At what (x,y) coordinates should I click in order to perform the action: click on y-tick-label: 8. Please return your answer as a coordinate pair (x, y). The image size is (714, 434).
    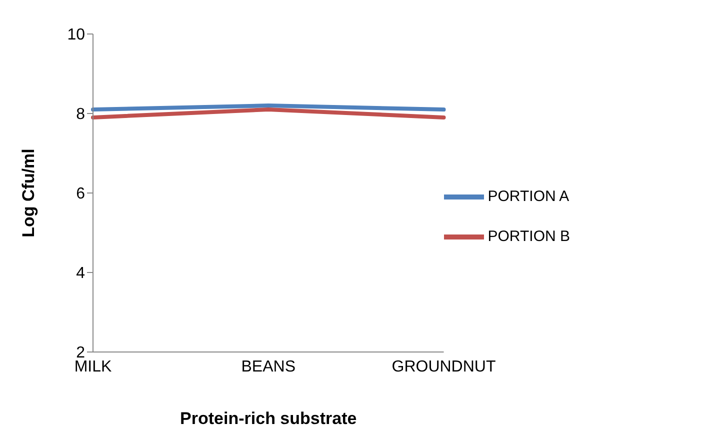
    Looking at the image, I should click on (81, 115).